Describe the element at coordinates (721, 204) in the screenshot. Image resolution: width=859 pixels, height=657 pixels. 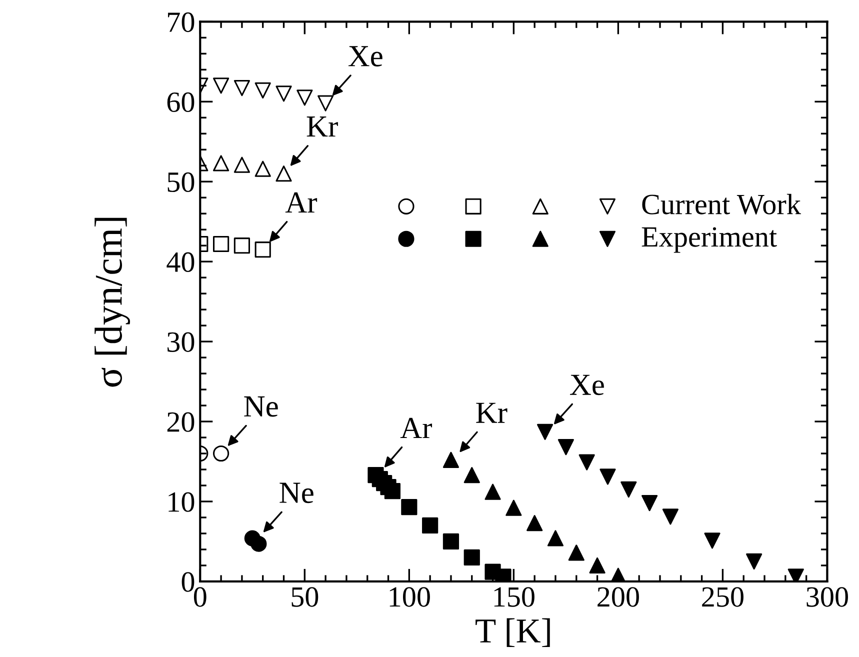
I see `legend-label: Current Work` at that location.